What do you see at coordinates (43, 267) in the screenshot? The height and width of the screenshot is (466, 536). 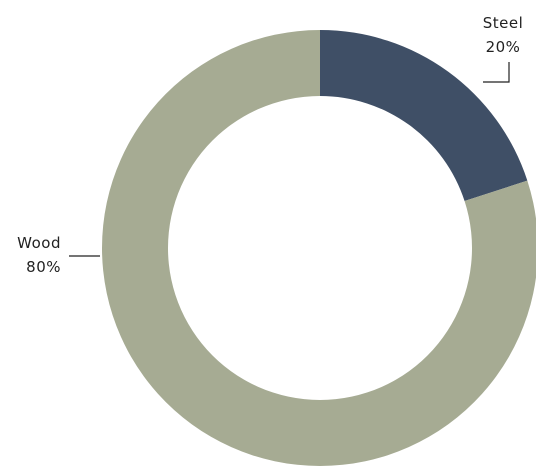 I see `label-value-wood: 80%` at bounding box center [43, 267].